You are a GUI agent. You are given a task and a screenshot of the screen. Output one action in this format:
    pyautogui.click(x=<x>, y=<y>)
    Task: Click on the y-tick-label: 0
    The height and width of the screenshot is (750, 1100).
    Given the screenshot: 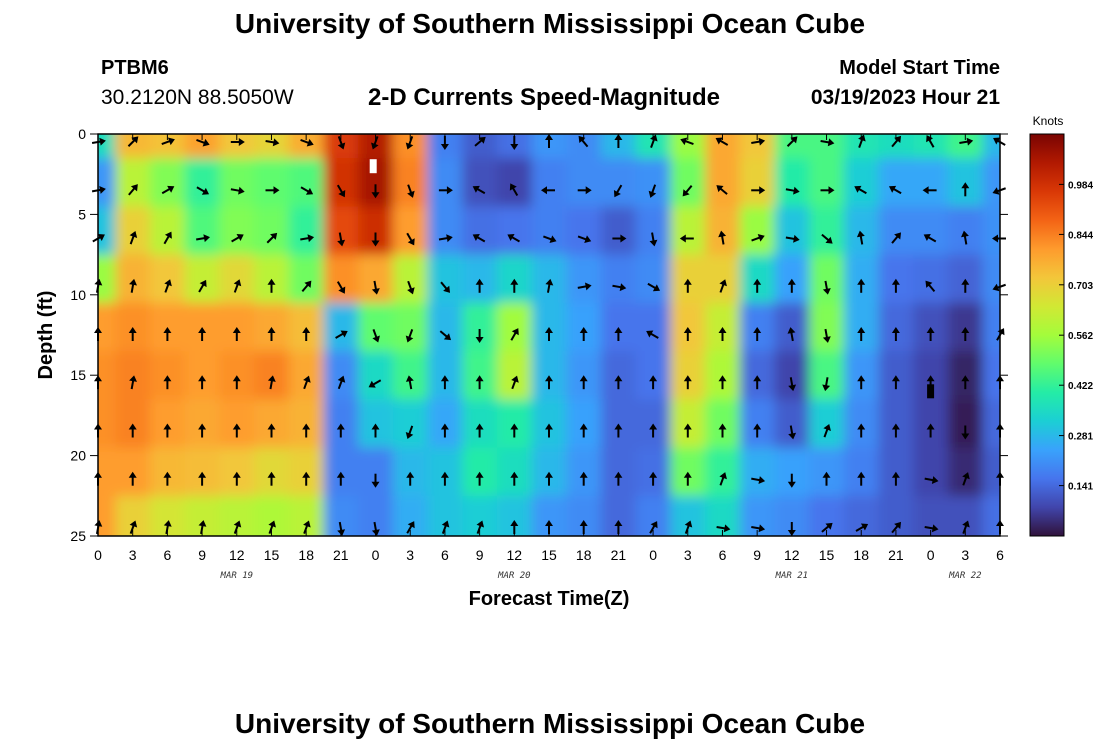 What is the action you would take?
    pyautogui.click(x=82, y=134)
    